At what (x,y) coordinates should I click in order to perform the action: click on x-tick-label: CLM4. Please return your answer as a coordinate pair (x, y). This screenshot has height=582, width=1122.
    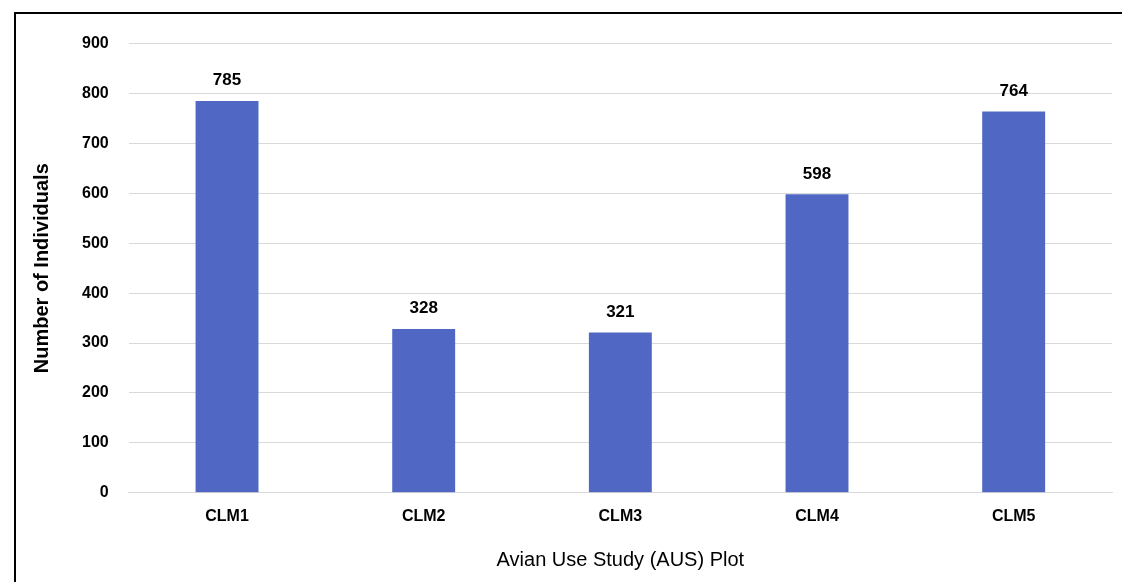
    Looking at the image, I should click on (817, 515).